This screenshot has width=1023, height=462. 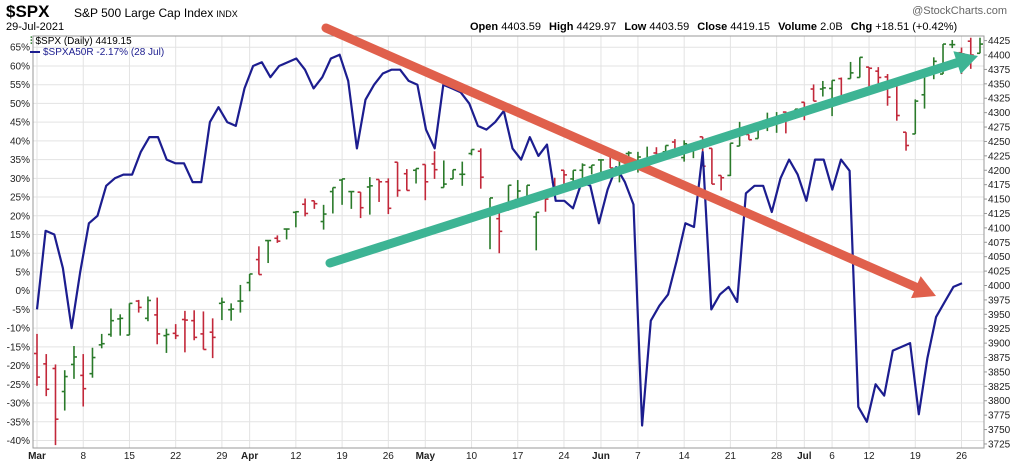 I want to click on right-tick-label: 4100, so click(x=999, y=228).